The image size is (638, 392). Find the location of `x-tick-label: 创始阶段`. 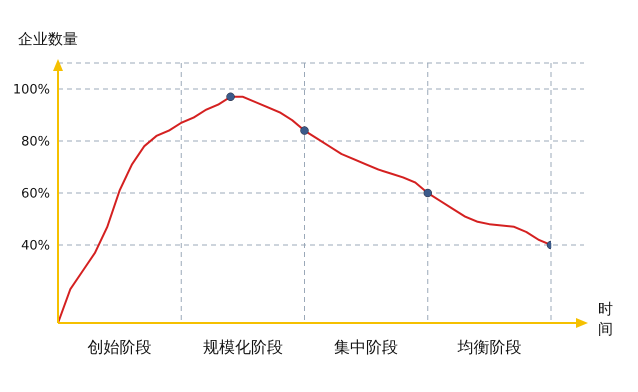

x-tick-label: 创始阶段 is located at coordinates (120, 346).